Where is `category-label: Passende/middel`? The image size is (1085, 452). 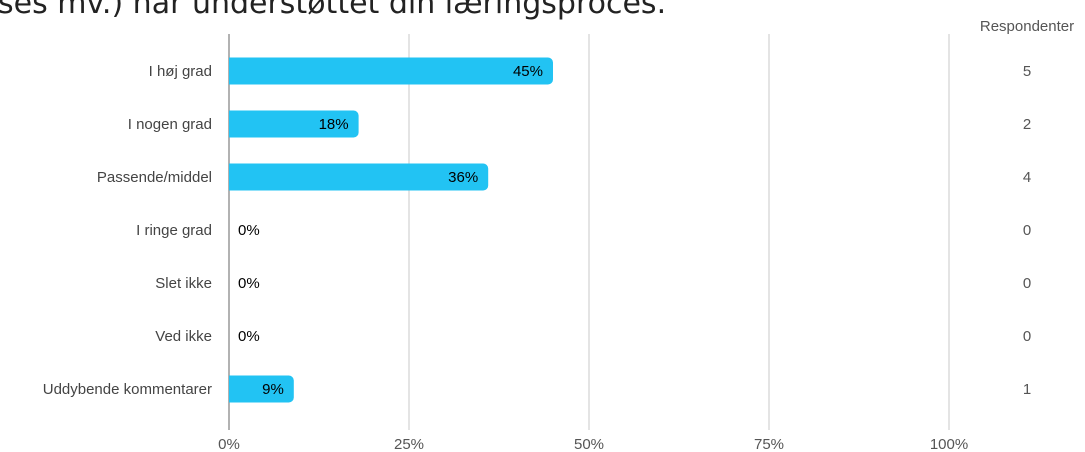
category-label: Passende/middel is located at coordinates (154, 177).